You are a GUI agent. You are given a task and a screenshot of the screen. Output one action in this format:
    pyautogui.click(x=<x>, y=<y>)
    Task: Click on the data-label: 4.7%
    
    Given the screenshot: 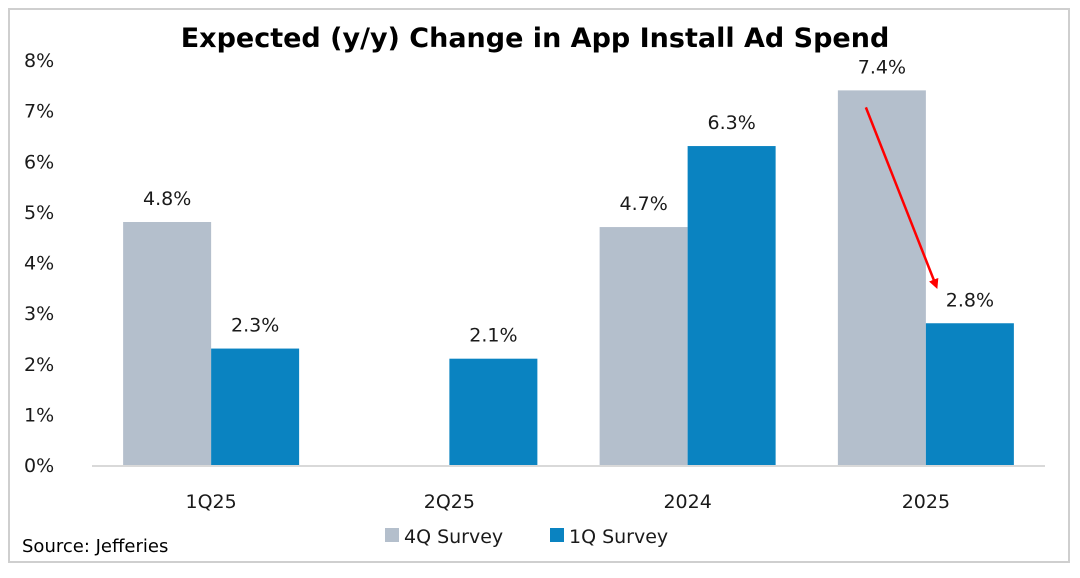 What is the action you would take?
    pyautogui.click(x=643, y=204)
    